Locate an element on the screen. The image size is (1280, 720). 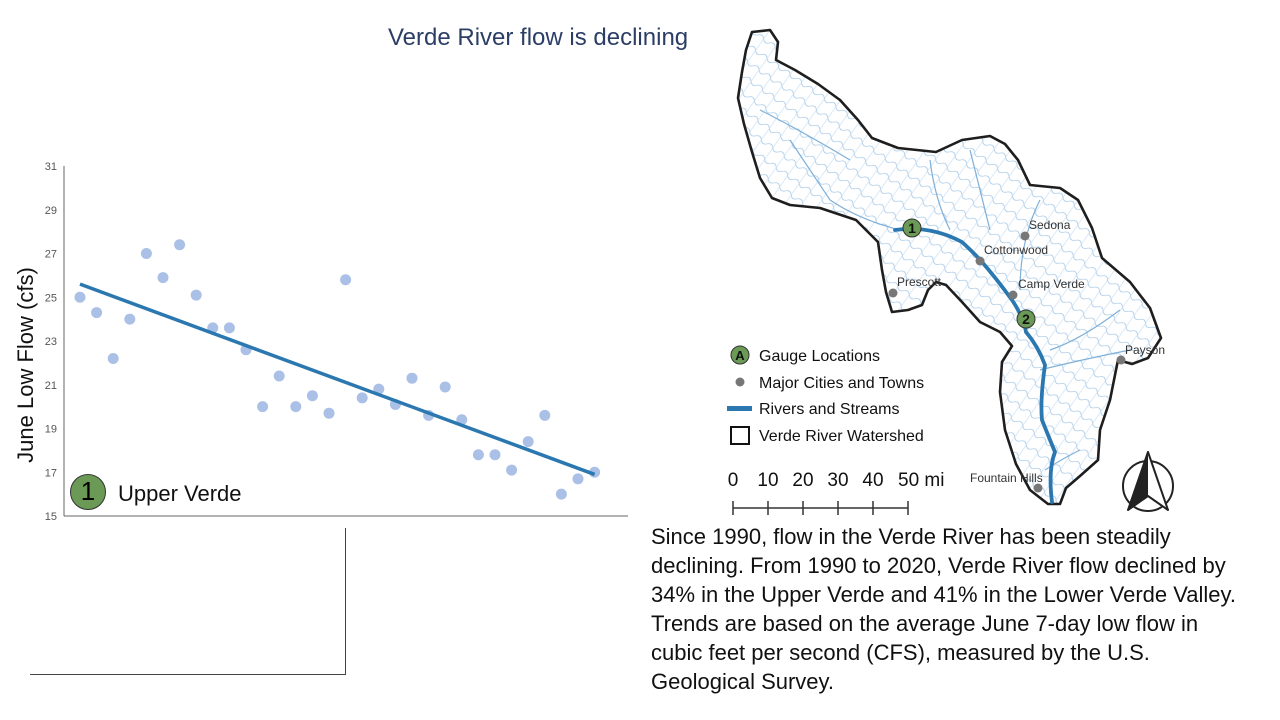
y-tick-labels: 15 17 19 21 23 25 27 29 31 is located at coordinates (51, 342).